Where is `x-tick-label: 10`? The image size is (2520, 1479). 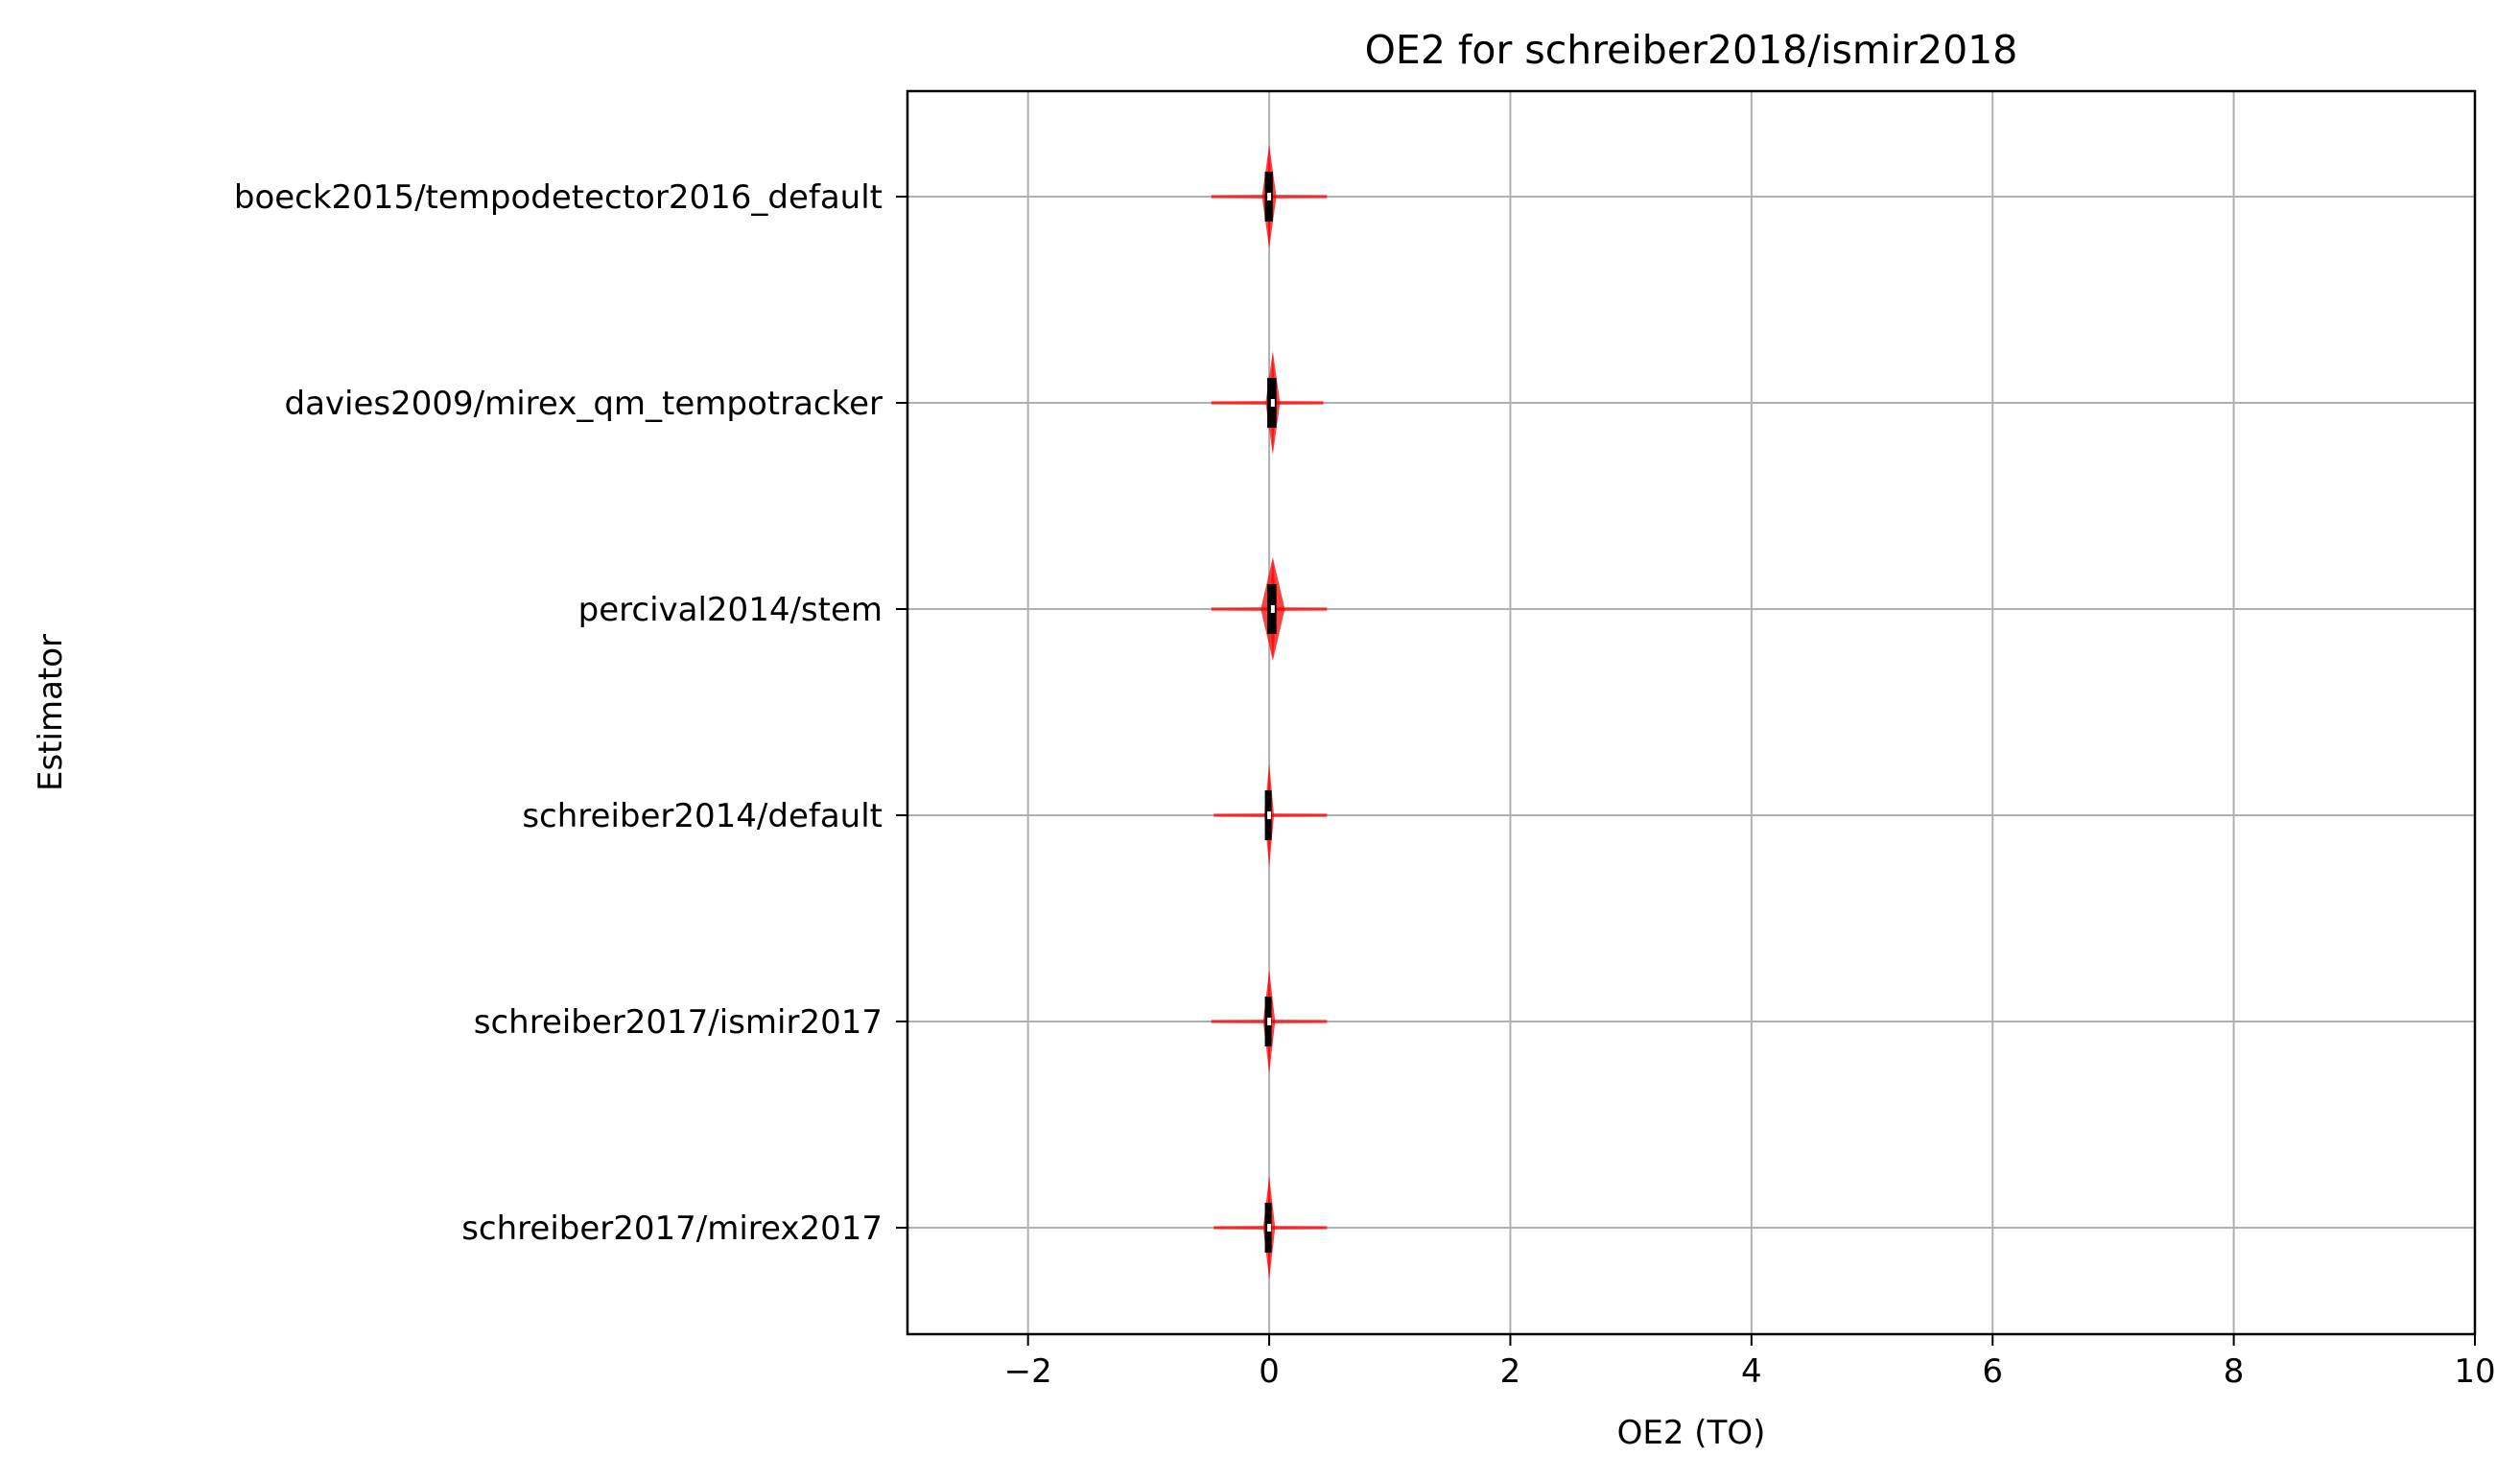
x-tick-label: 10 is located at coordinates (2475, 1371).